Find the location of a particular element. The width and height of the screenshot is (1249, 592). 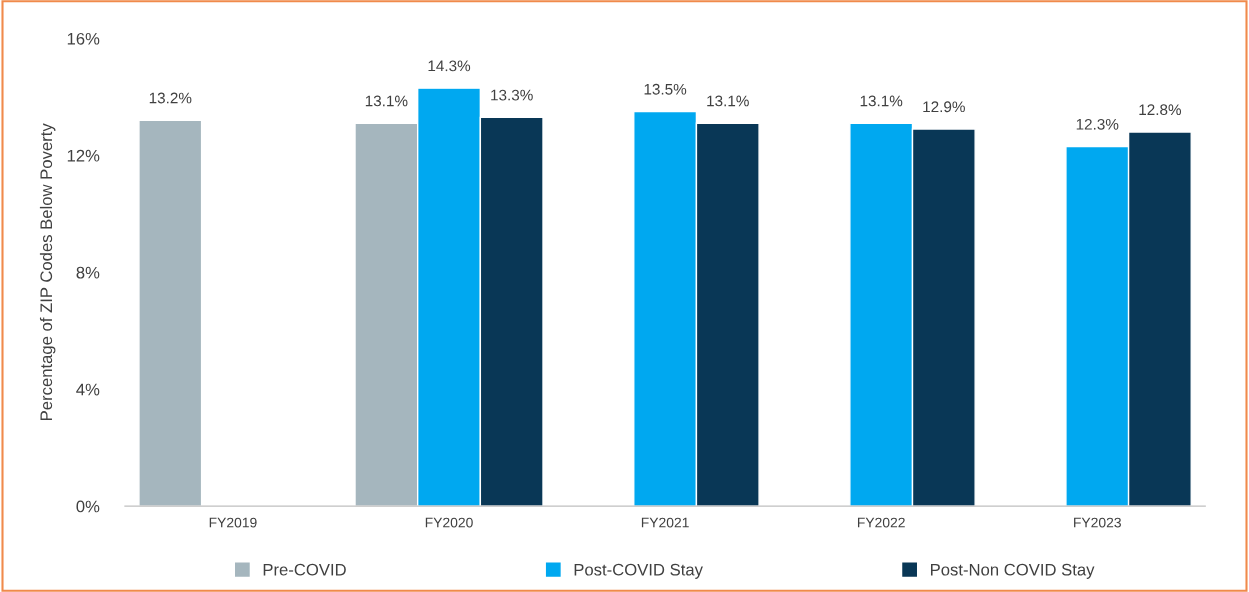

data-label: 13.5% is located at coordinates (665, 89).